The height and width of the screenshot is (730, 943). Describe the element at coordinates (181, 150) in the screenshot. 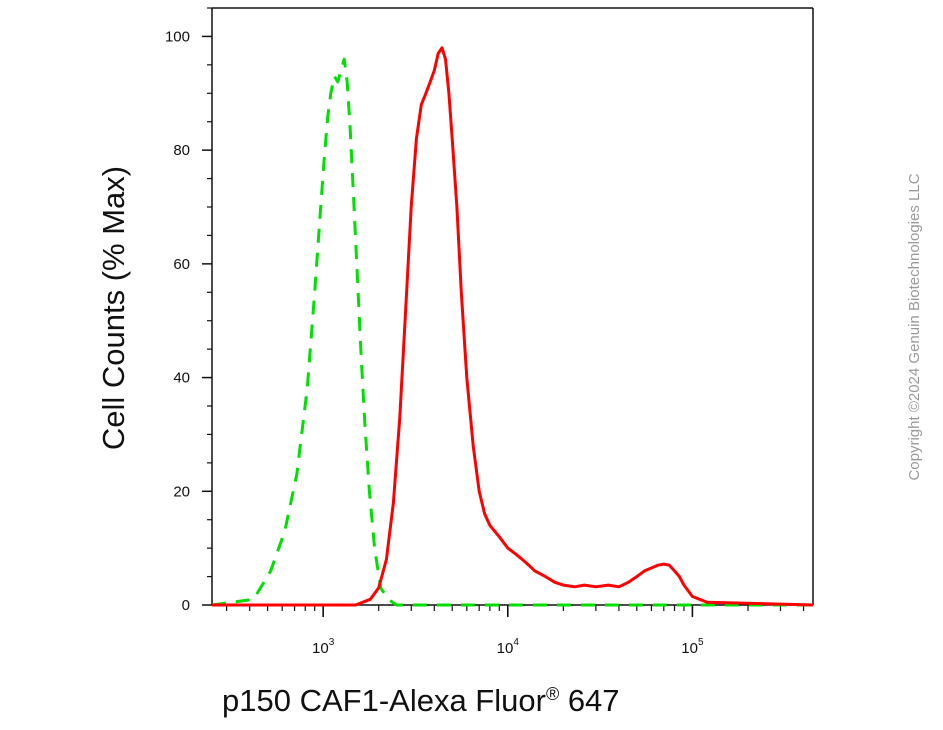

I see `y-tick-label: 80` at that location.